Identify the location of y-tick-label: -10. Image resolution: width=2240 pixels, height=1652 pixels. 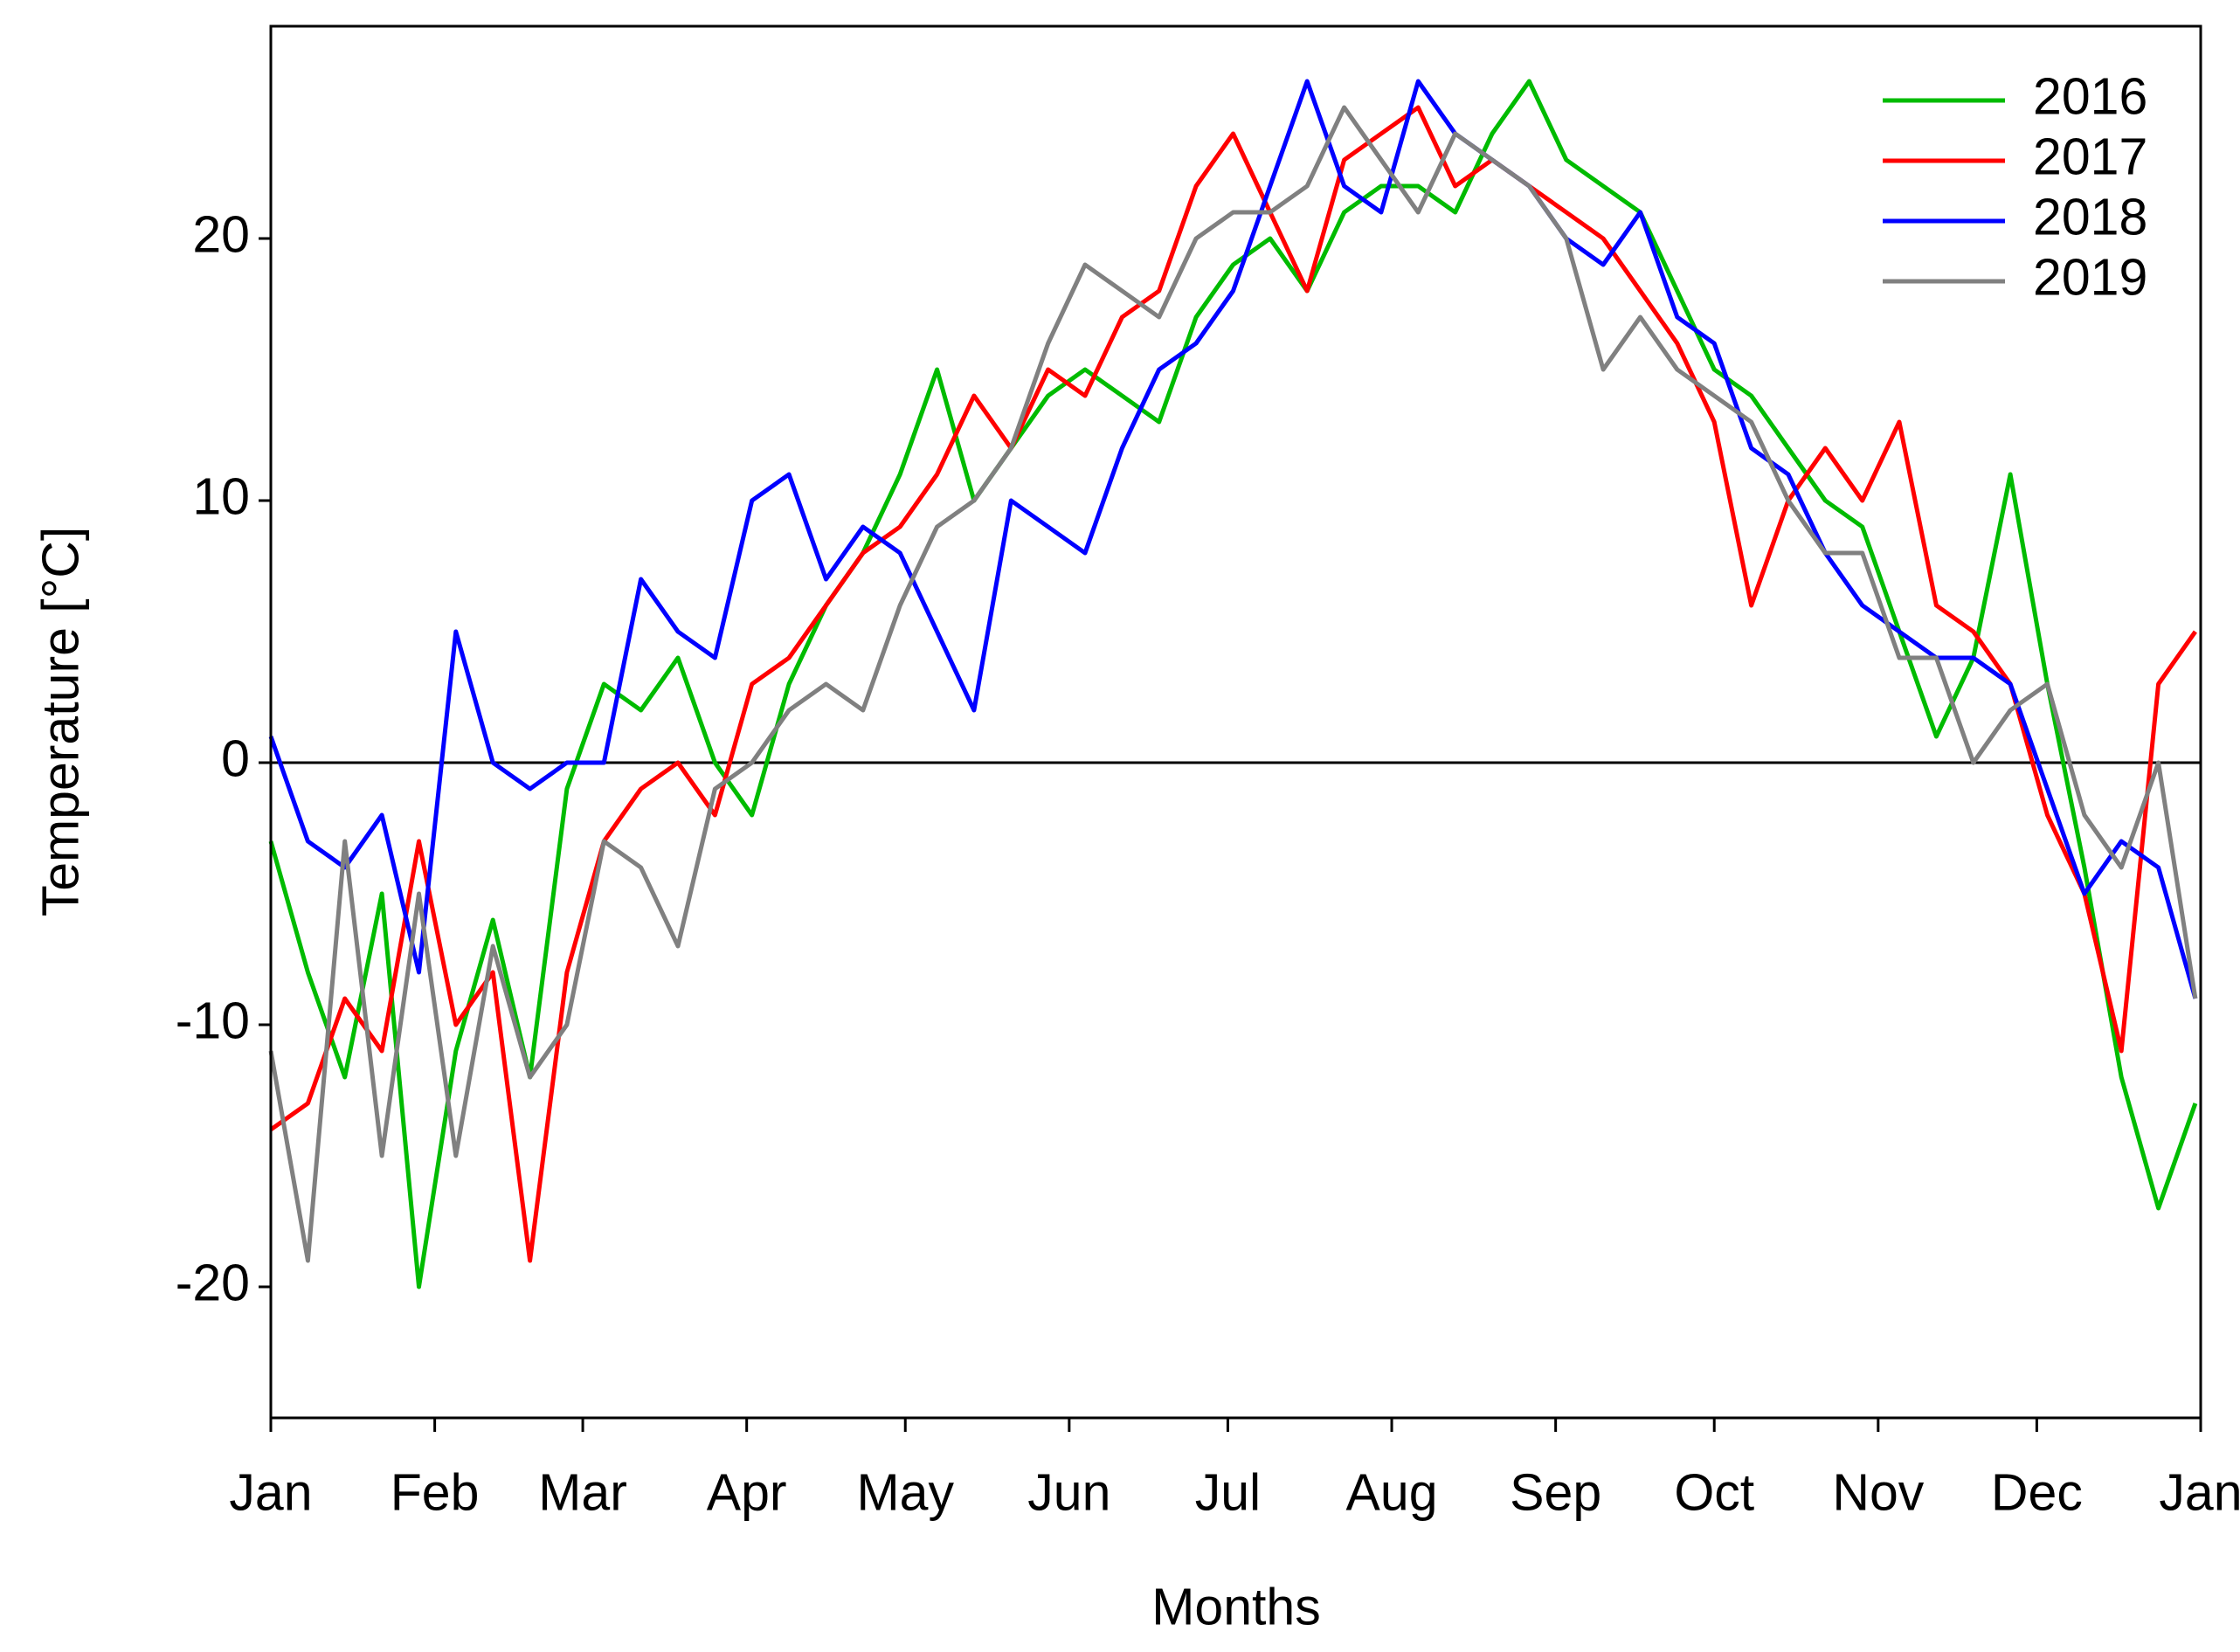
(213, 1021).